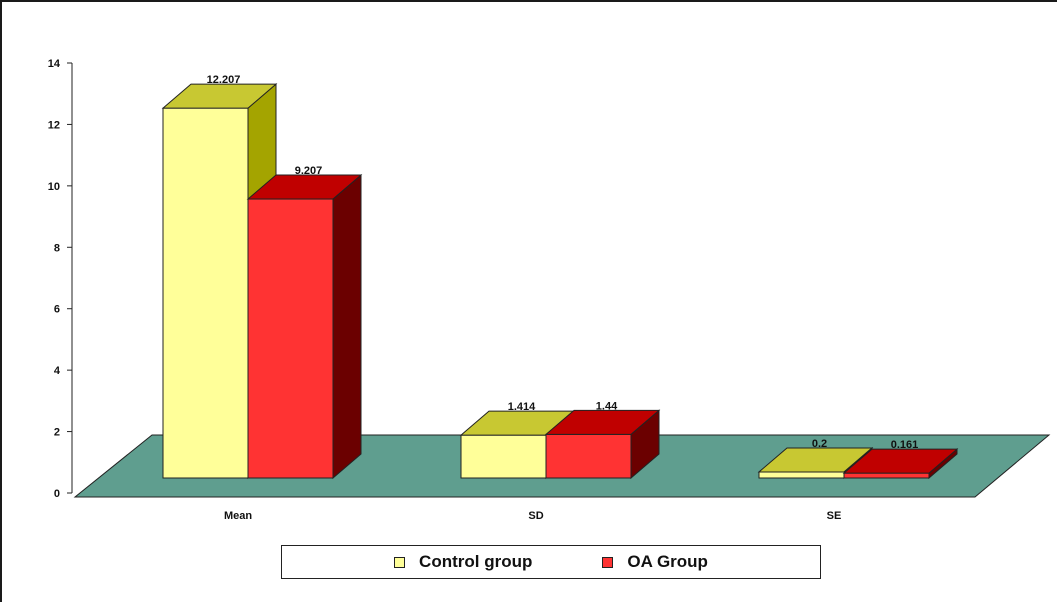 Image resolution: width=1057 pixels, height=602 pixels. What do you see at coordinates (57, 248) in the screenshot?
I see `y-tick-label: 8` at bounding box center [57, 248].